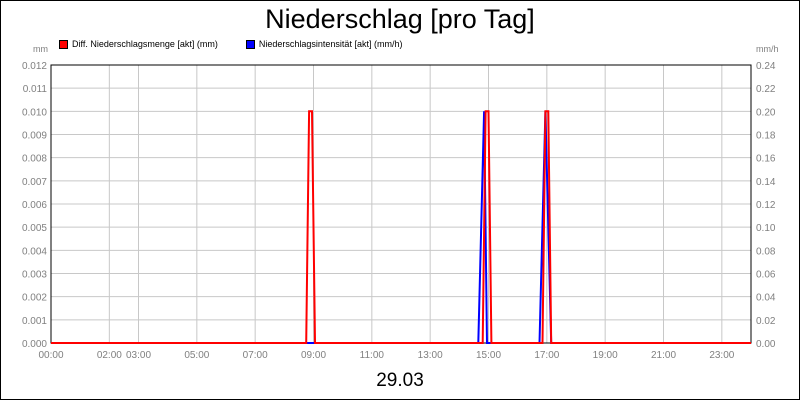 Image resolution: width=800 pixels, height=400 pixels. I want to click on y-left-tick-label: 0.008, so click(34, 159).